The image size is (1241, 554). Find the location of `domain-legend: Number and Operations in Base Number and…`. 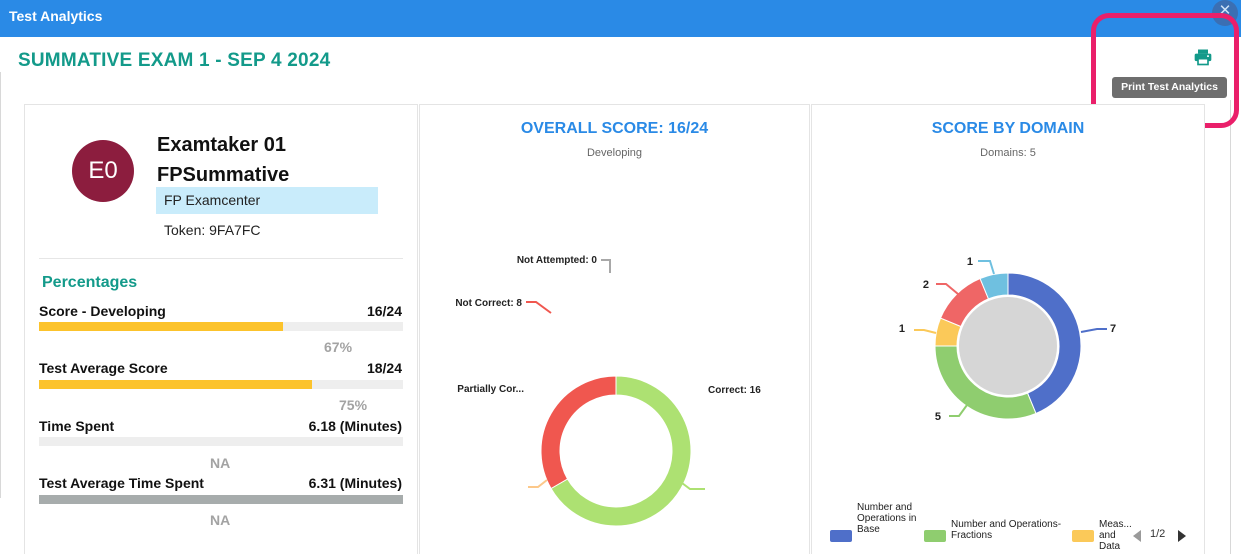

domain-legend: Number and Operations in Base Number and… is located at coordinates (1015, 527).